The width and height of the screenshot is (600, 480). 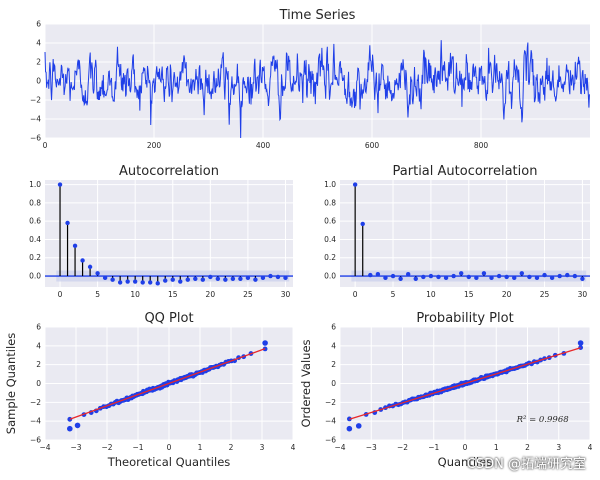 What do you see at coordinates (135, 294) in the screenshot?
I see `acf-xtick-label: 10` at bounding box center [135, 294].